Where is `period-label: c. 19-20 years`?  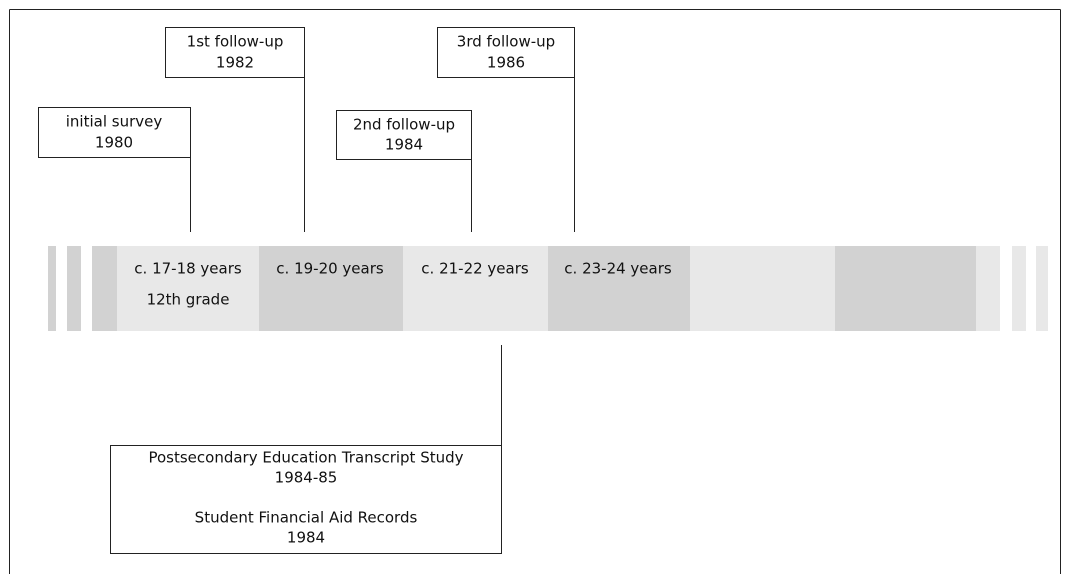
period-label: c. 19-20 years is located at coordinates (330, 269).